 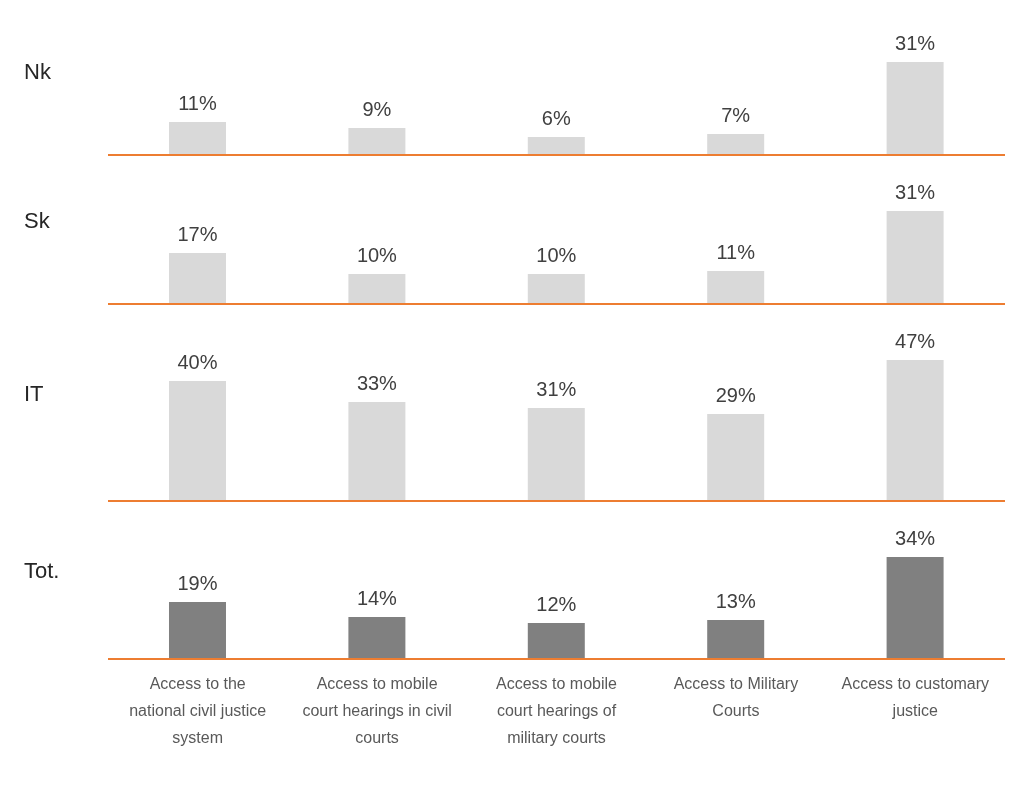 What do you see at coordinates (557, 710) in the screenshot?
I see `x-tick-label: Access to mobile court hearings of military courts` at bounding box center [557, 710].